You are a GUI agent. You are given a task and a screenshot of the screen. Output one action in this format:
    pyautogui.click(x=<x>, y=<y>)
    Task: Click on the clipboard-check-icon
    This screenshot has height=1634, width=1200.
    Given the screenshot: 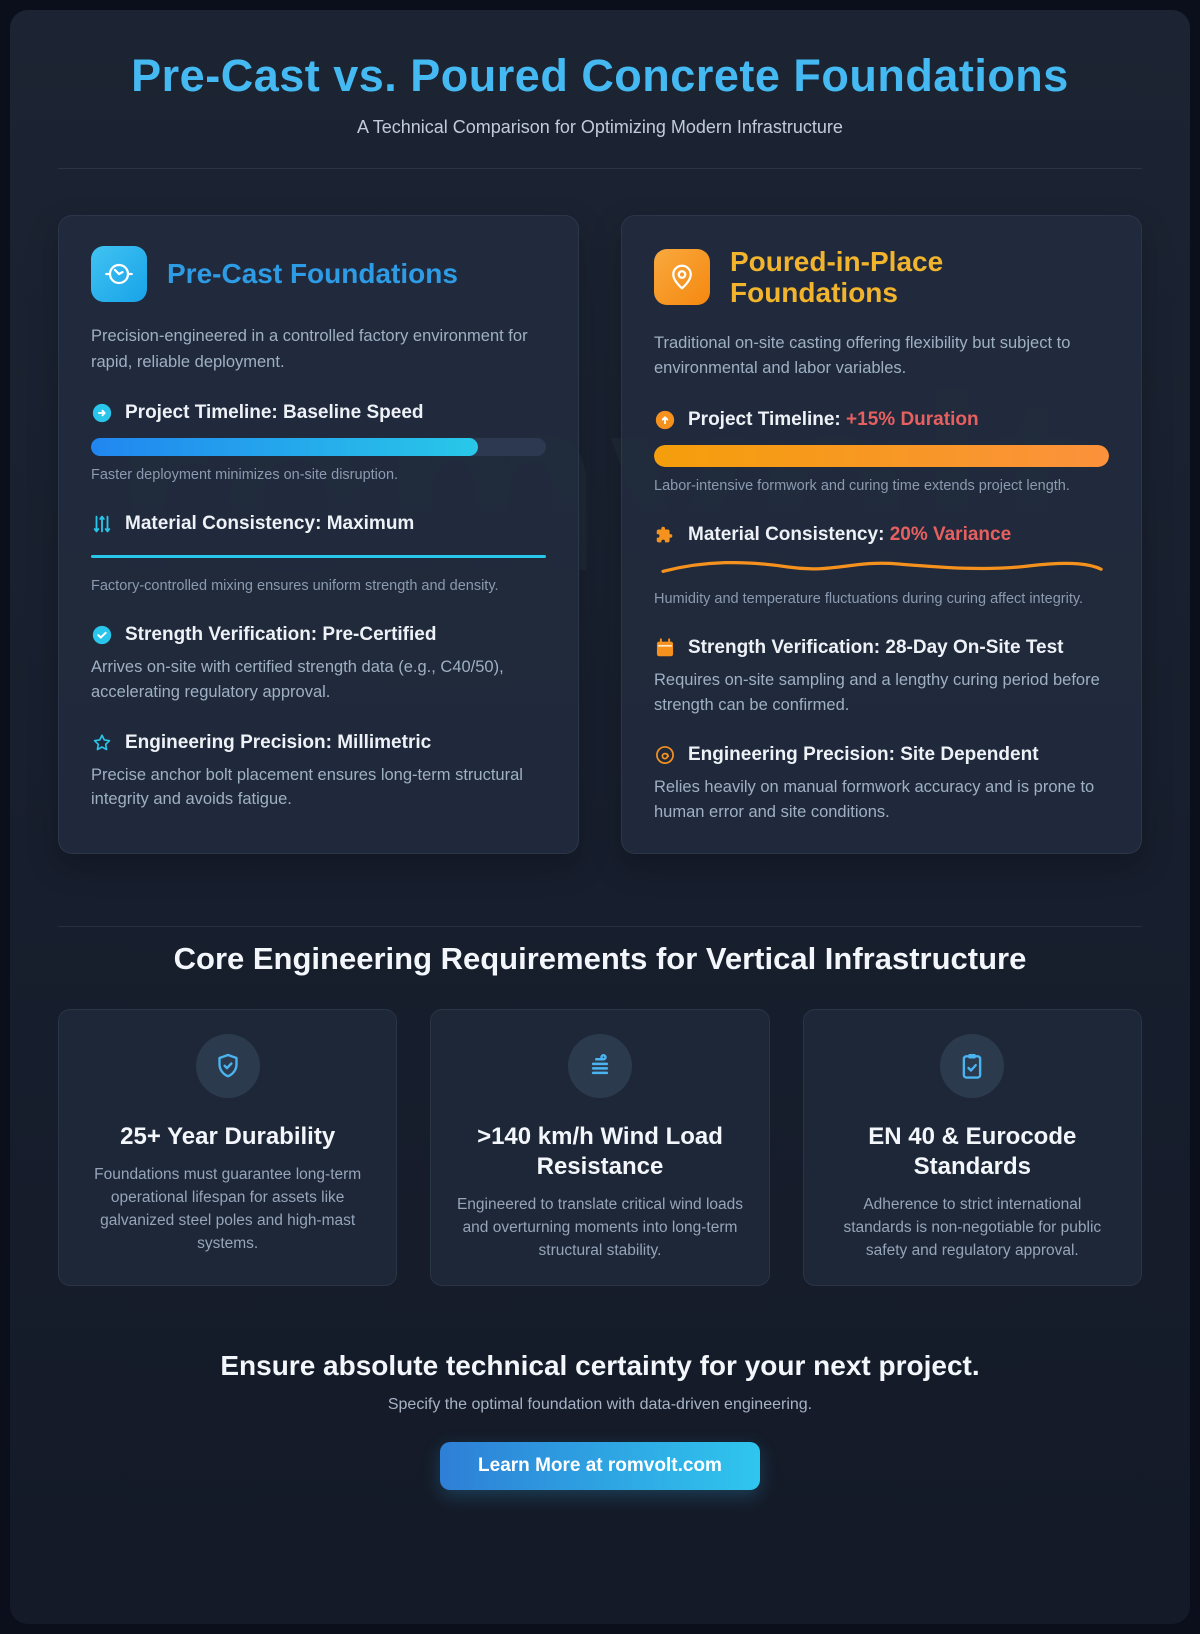 What is the action you would take?
    pyautogui.click(x=972, y=1065)
    